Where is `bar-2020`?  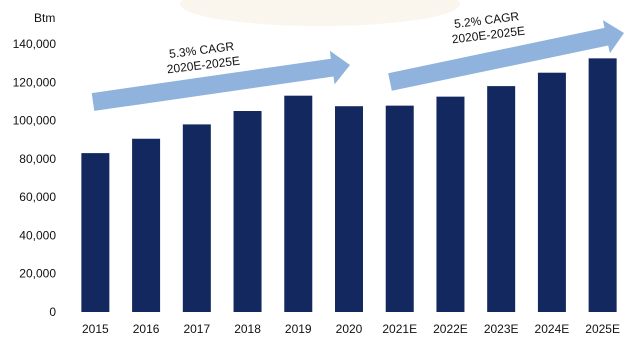
bar-2020 is located at coordinates (349, 209).